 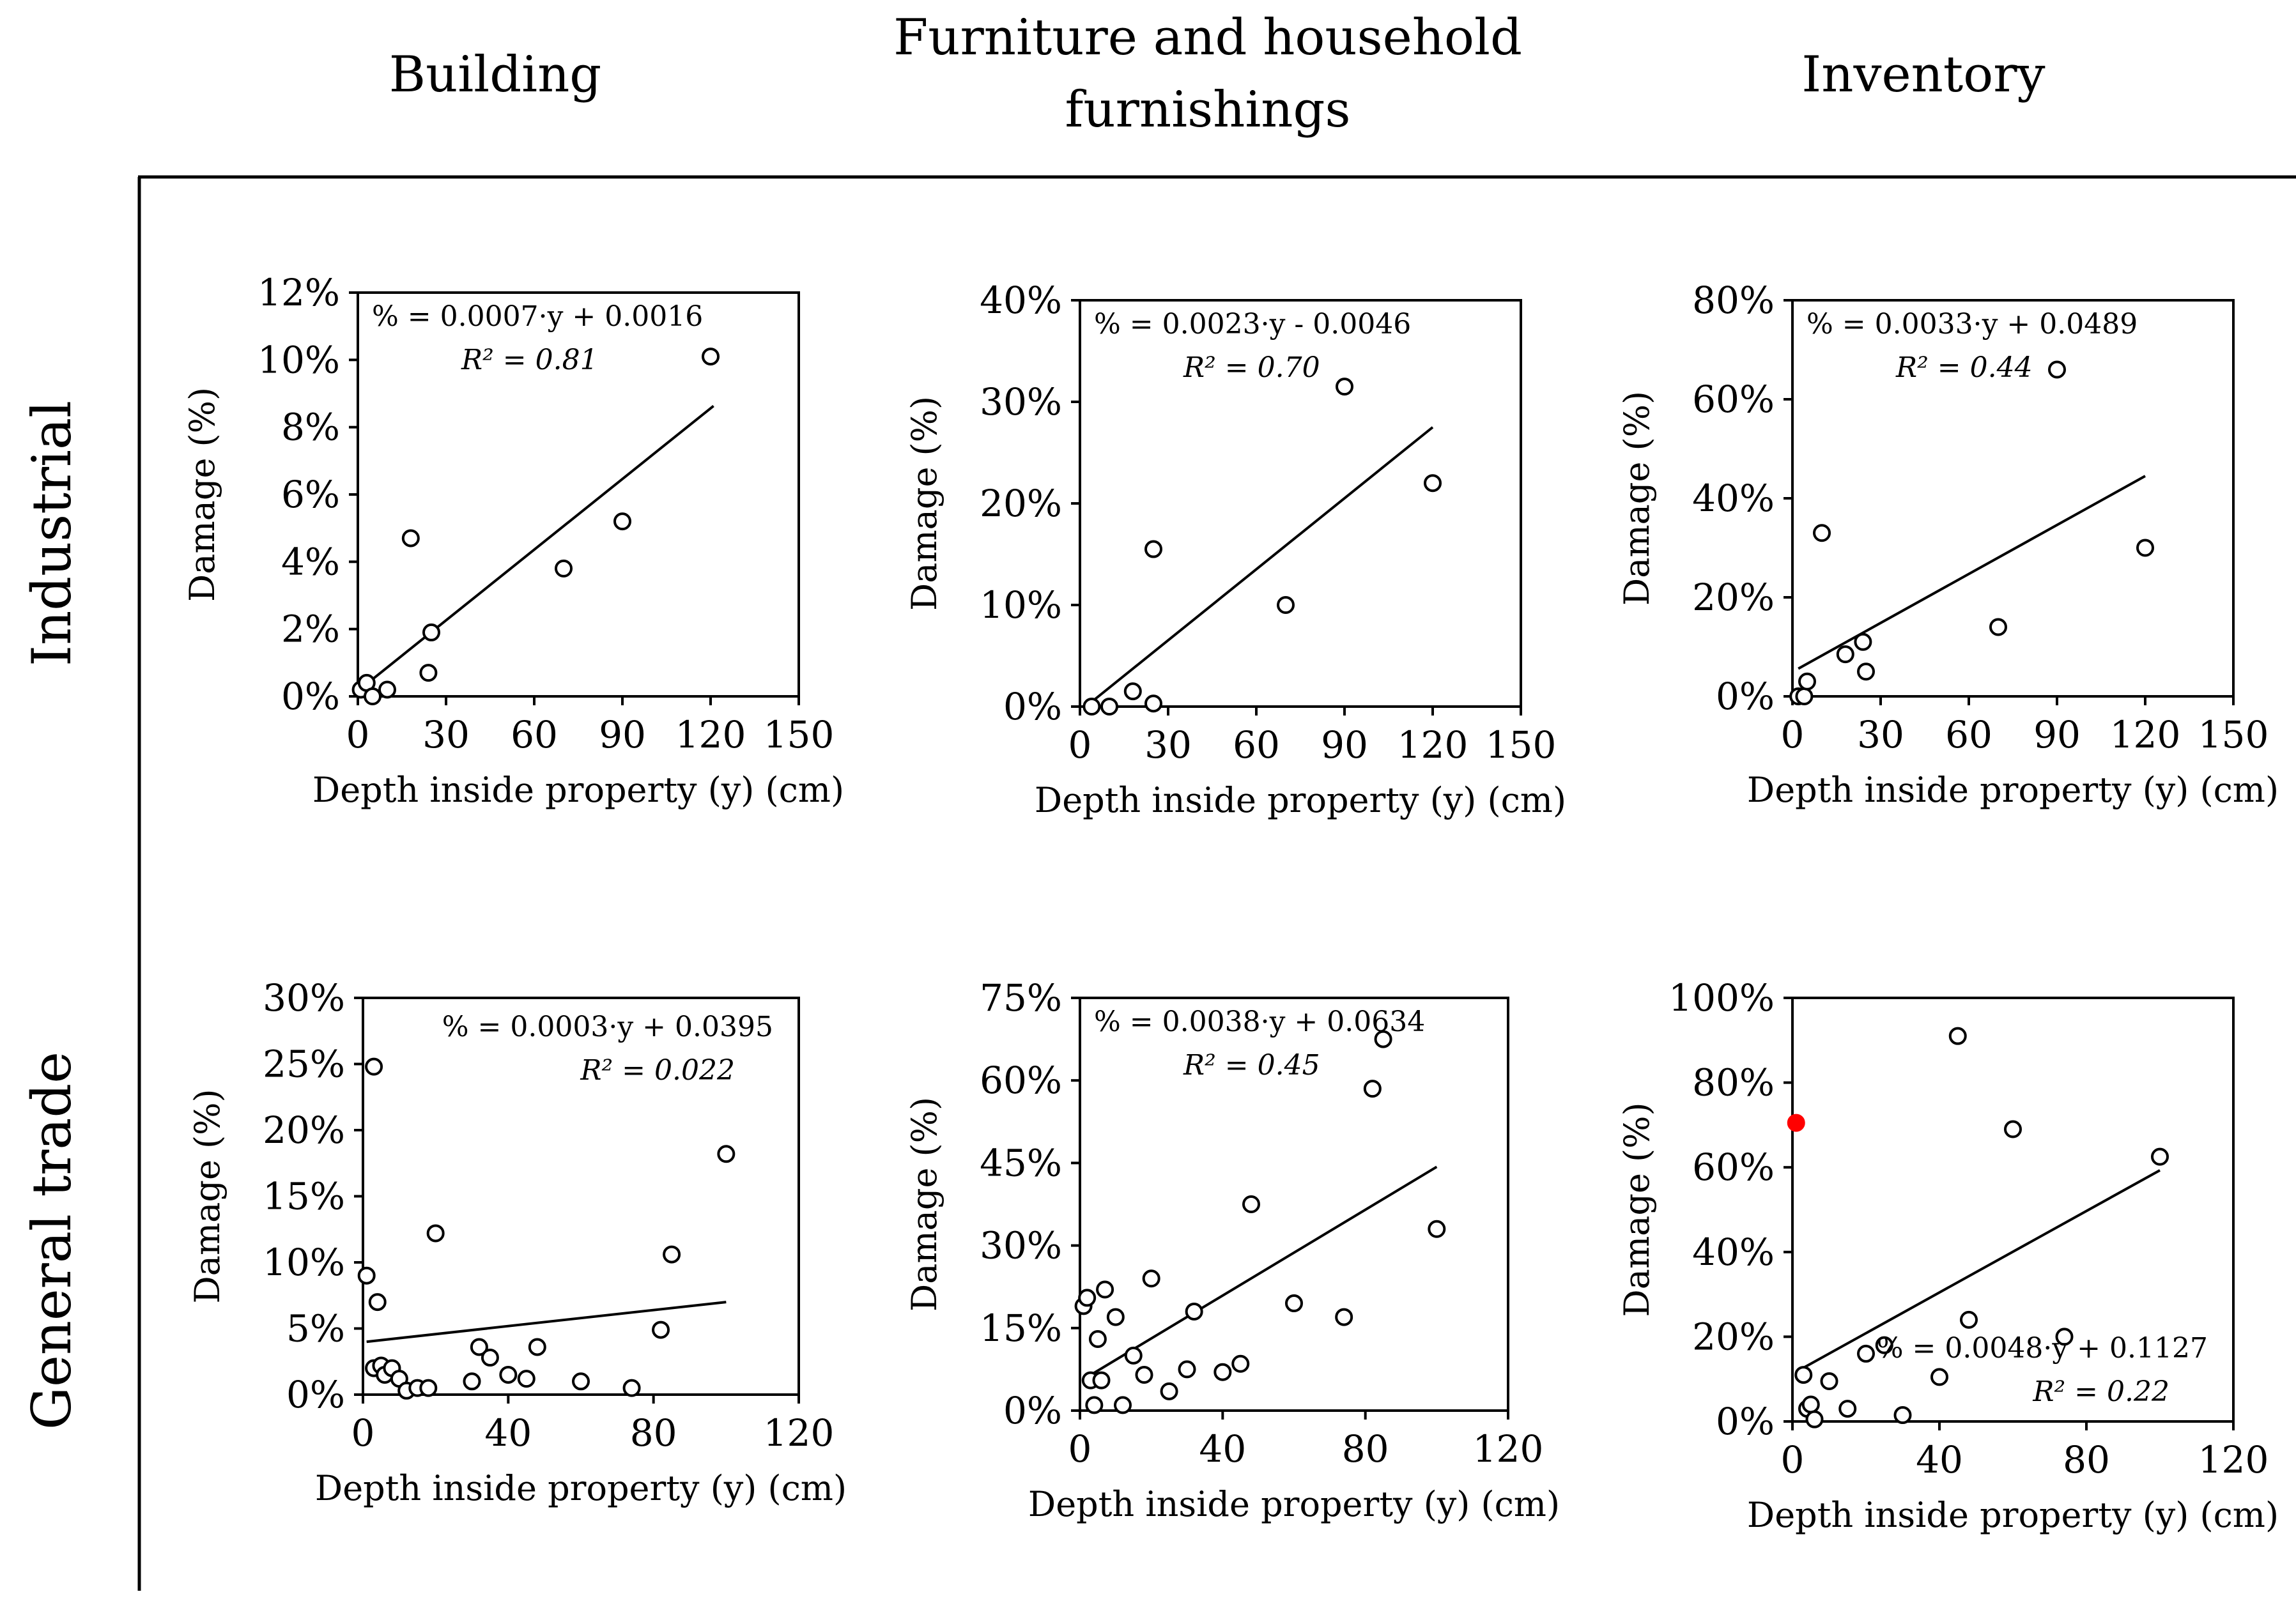 What do you see at coordinates (1964, 367) in the screenshot?
I see `r-squared-label: R² = 0.44` at bounding box center [1964, 367].